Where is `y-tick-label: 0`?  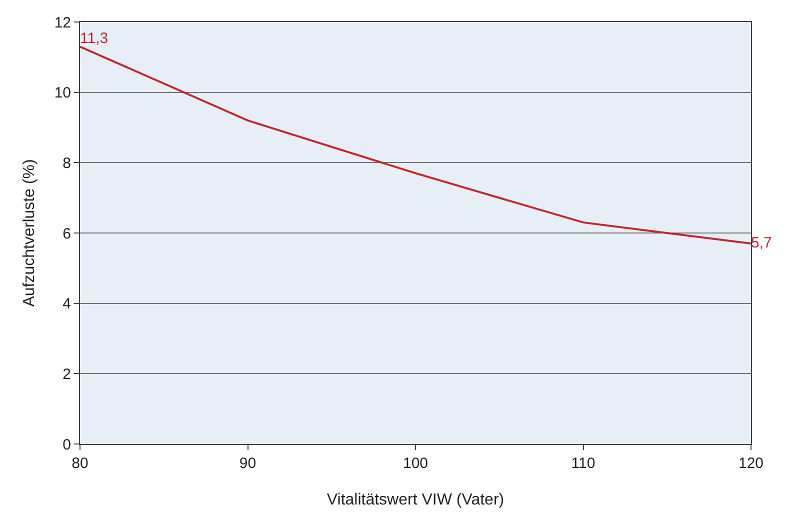 y-tick-label: 0 is located at coordinates (66, 445).